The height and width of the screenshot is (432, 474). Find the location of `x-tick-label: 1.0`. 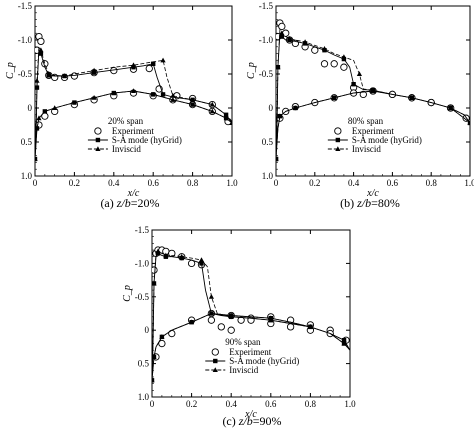

x-tick-label: 1.0 is located at coordinates (232, 183).